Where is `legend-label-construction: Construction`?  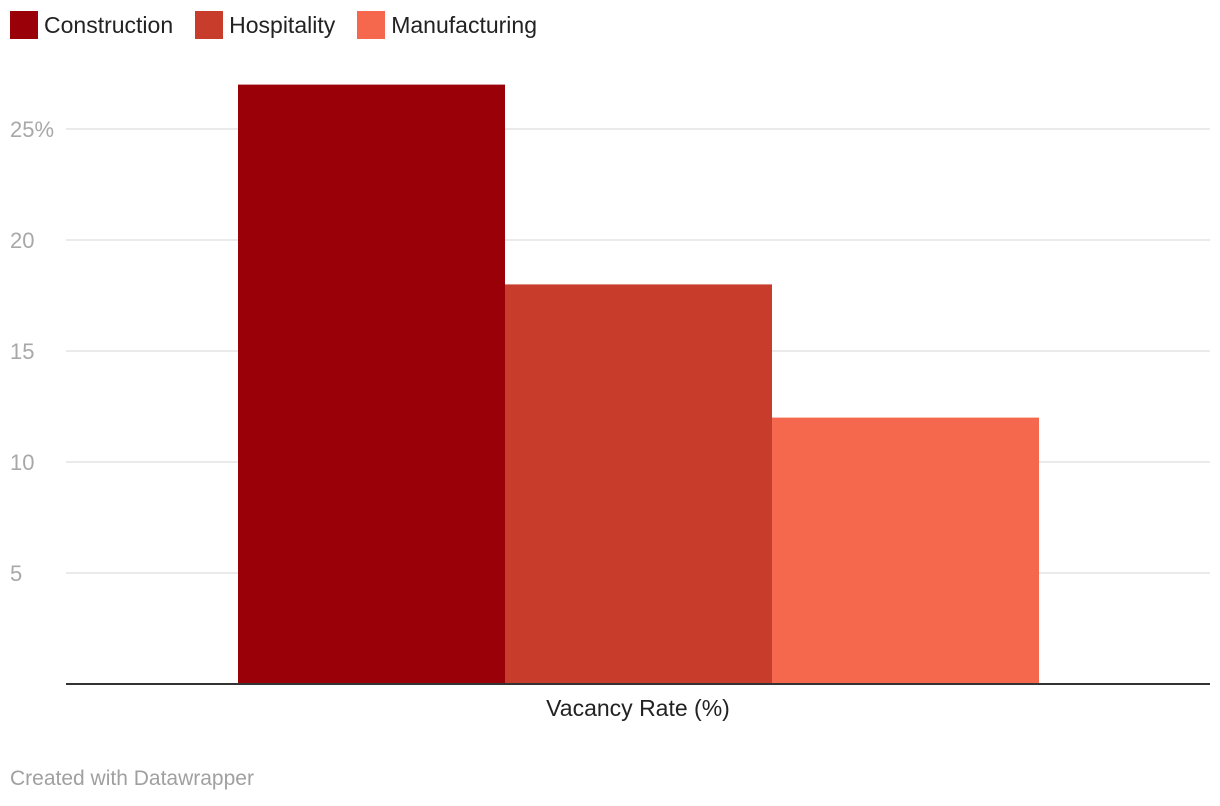 legend-label-construction: Construction is located at coordinates (109, 24).